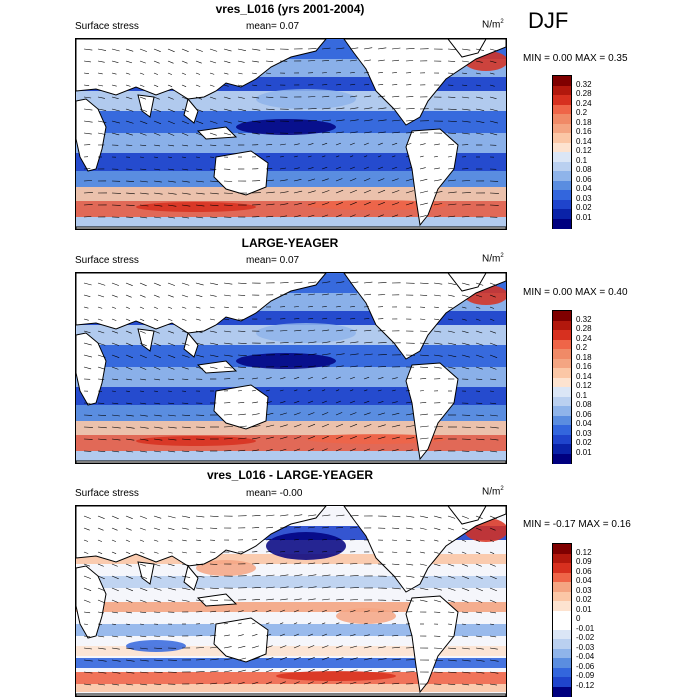 Image resolution: width=700 pixels, height=700 pixels. What do you see at coordinates (584, 217) in the screenshot?
I see `colorbar-tick-label: 0.01` at bounding box center [584, 217].